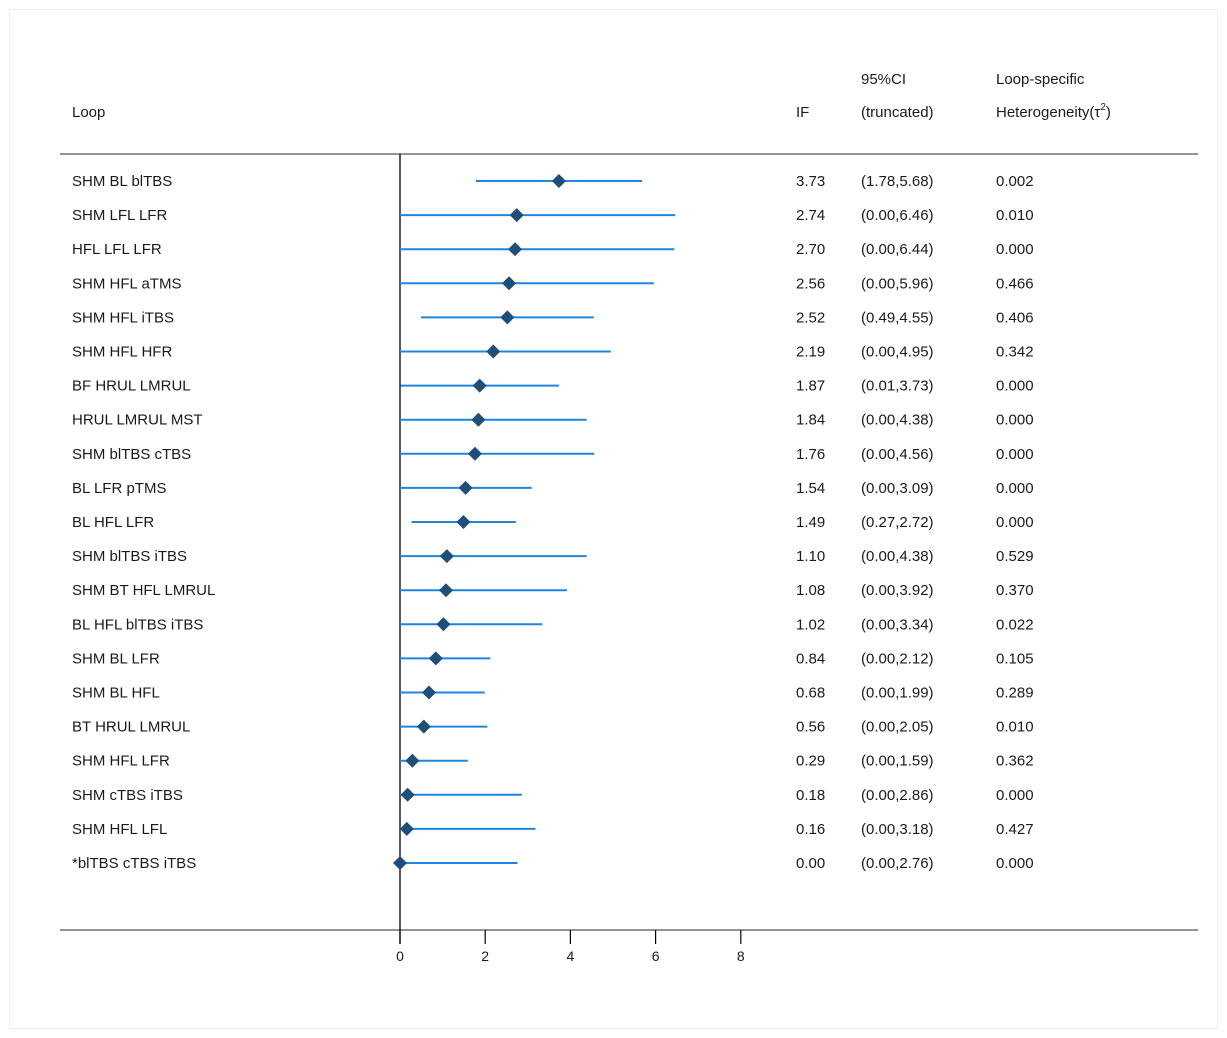  What do you see at coordinates (1015, 761) in the screenshot?
I see `heterogeneity-value: 0.362` at bounding box center [1015, 761].